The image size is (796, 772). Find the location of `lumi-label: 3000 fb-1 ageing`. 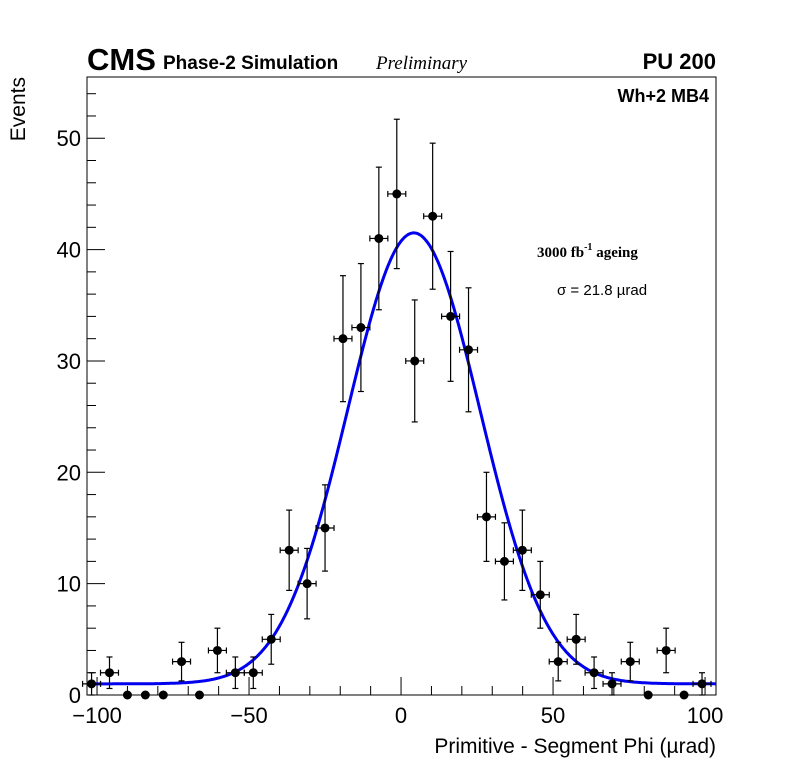

lumi-label: 3000 fb-1 ageing is located at coordinates (587, 251).